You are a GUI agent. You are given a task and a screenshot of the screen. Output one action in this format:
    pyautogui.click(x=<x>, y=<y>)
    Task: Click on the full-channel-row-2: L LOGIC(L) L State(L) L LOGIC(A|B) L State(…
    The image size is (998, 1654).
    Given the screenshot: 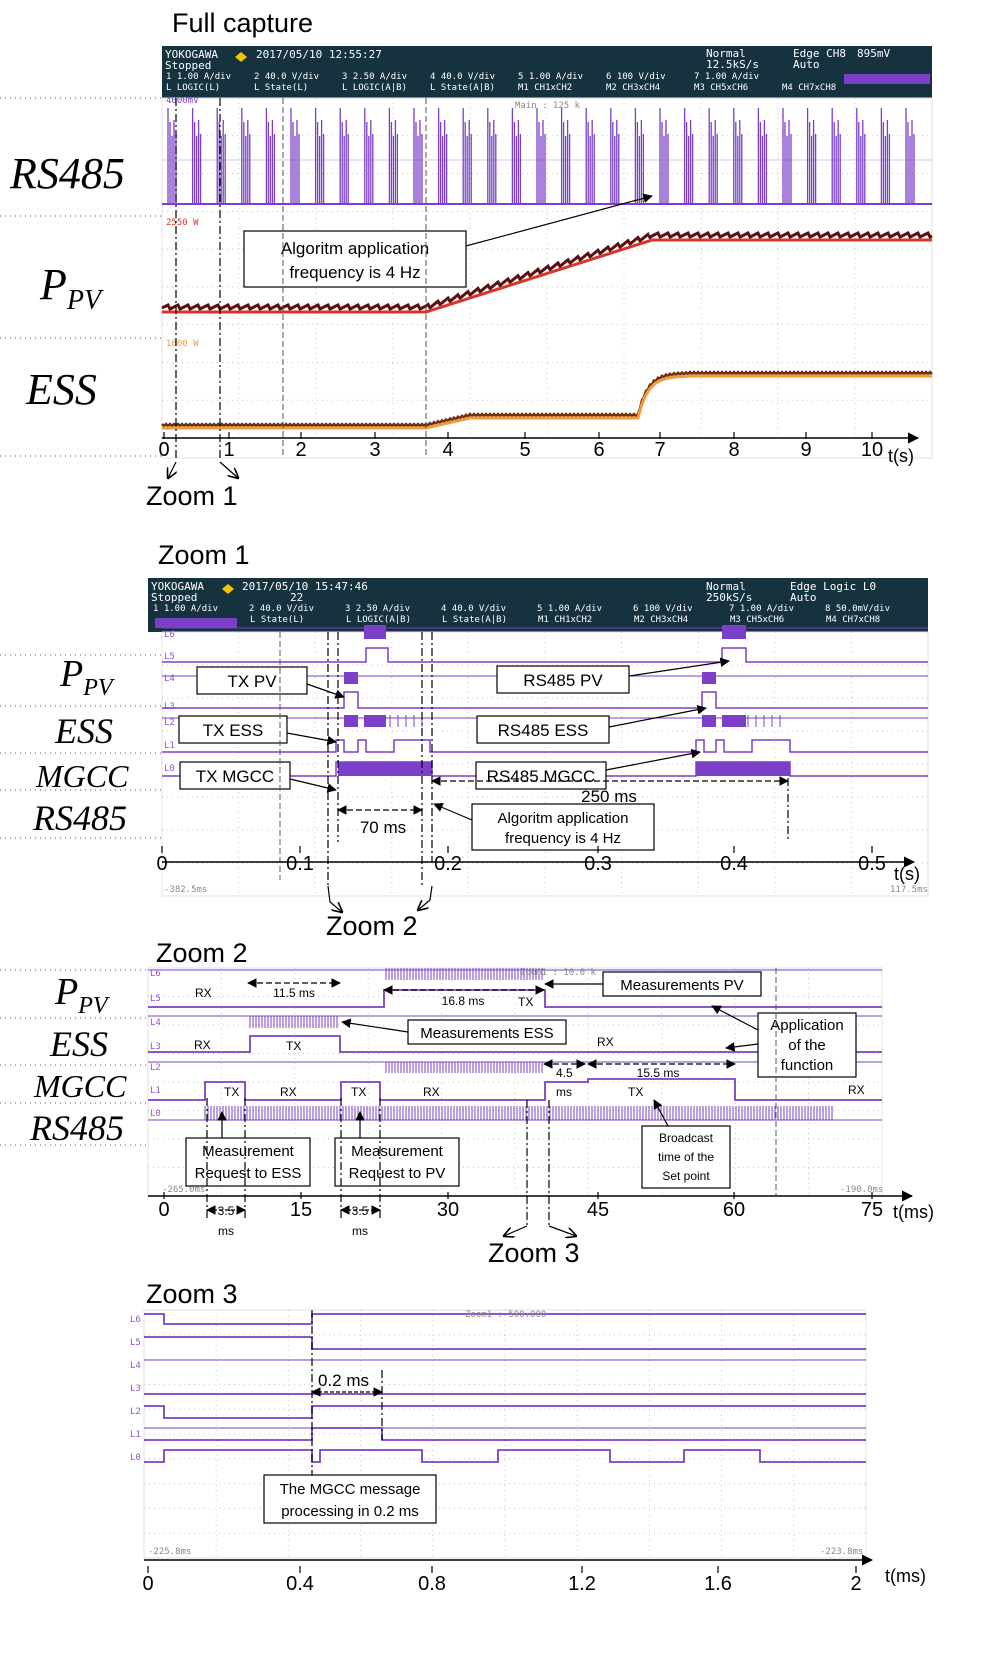 What is the action you would take?
    pyautogui.click(x=501, y=88)
    